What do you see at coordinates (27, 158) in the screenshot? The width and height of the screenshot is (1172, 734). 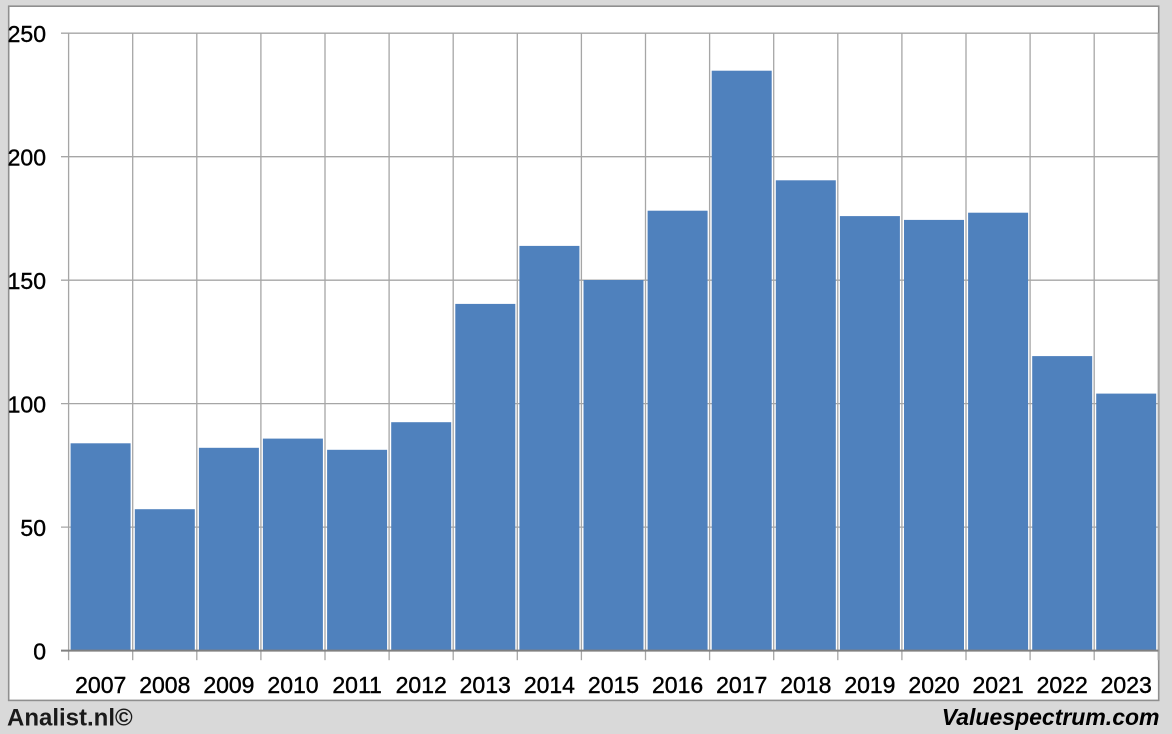 I see `svg-text: 200` at bounding box center [27, 158].